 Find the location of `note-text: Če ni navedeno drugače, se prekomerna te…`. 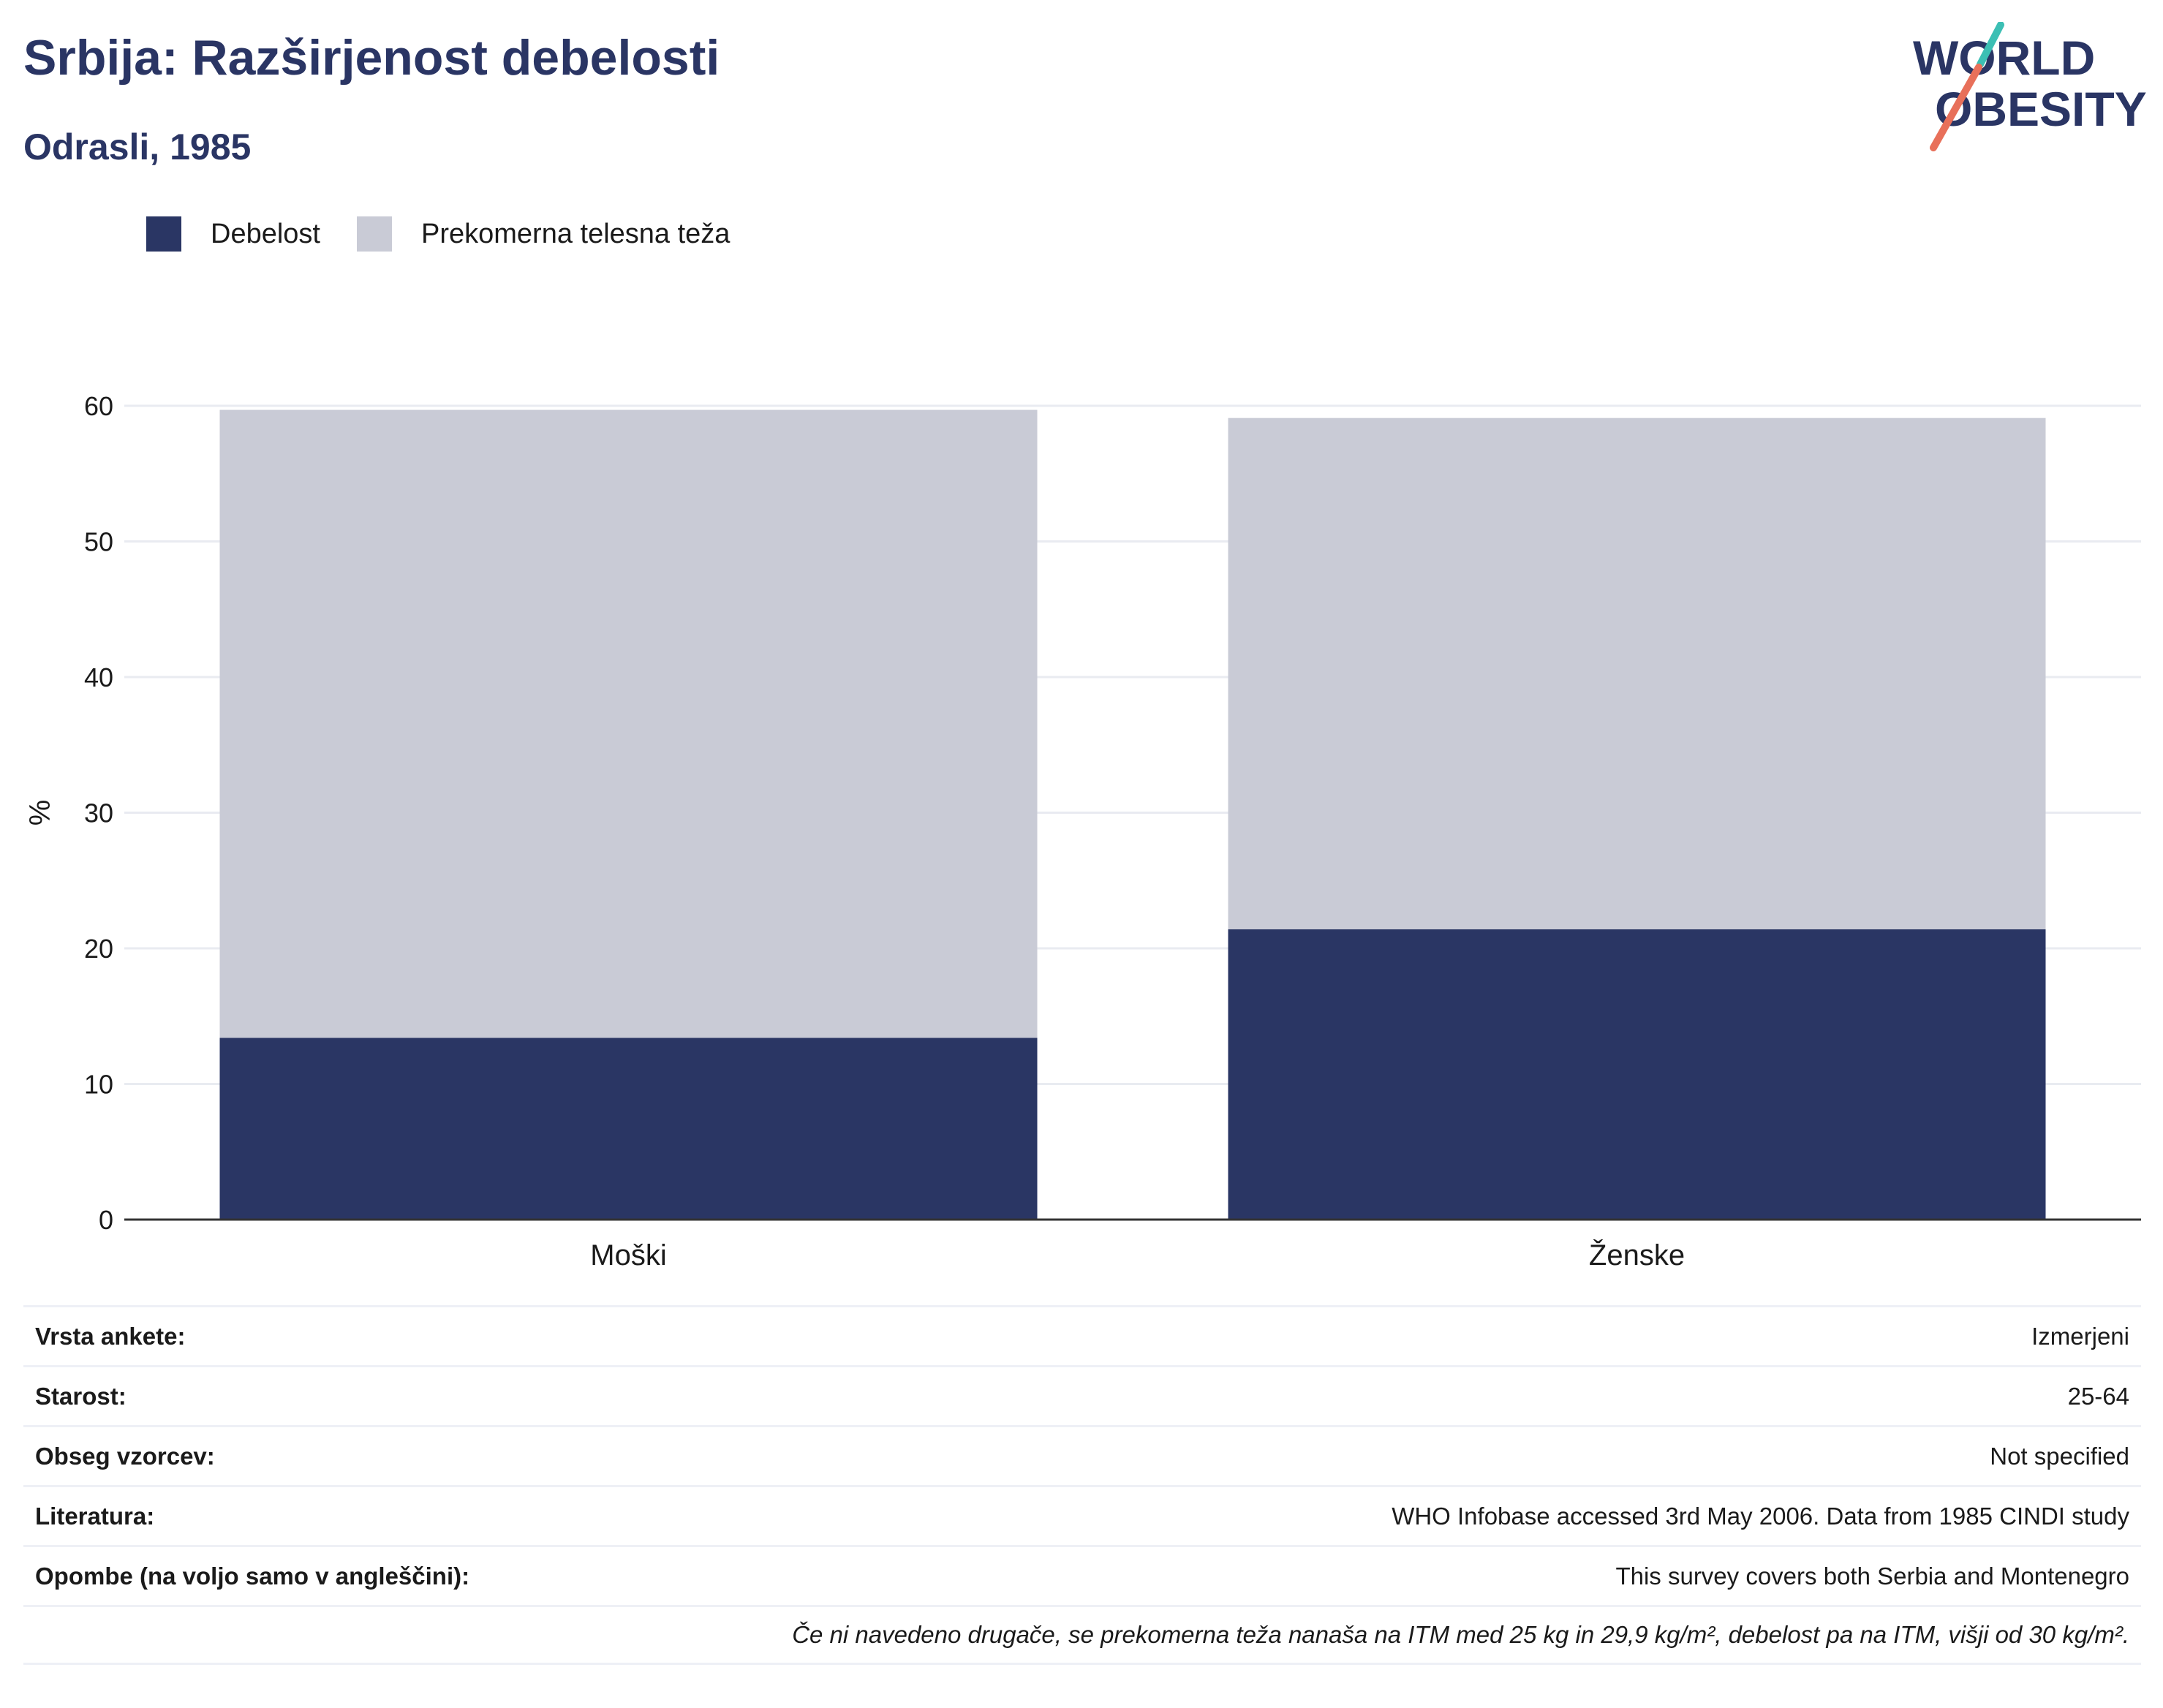

note-text: Če ni navedeno drugače, se prekomerna te… is located at coordinates (1461, 1634).